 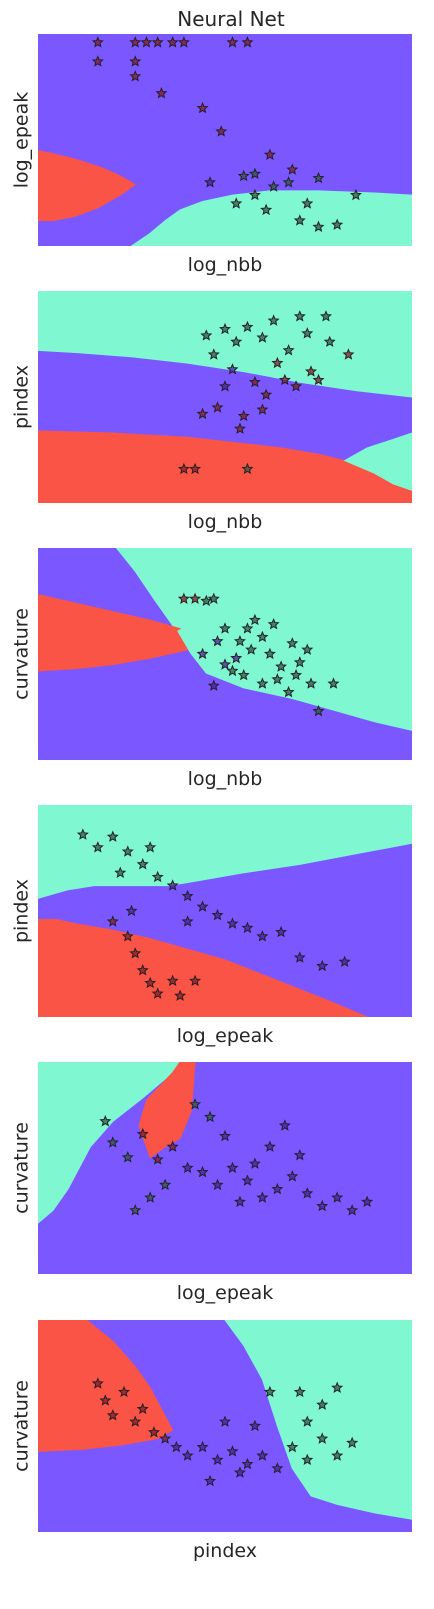 I want to click on x-axis-label: log_nbb, so click(x=225, y=779).